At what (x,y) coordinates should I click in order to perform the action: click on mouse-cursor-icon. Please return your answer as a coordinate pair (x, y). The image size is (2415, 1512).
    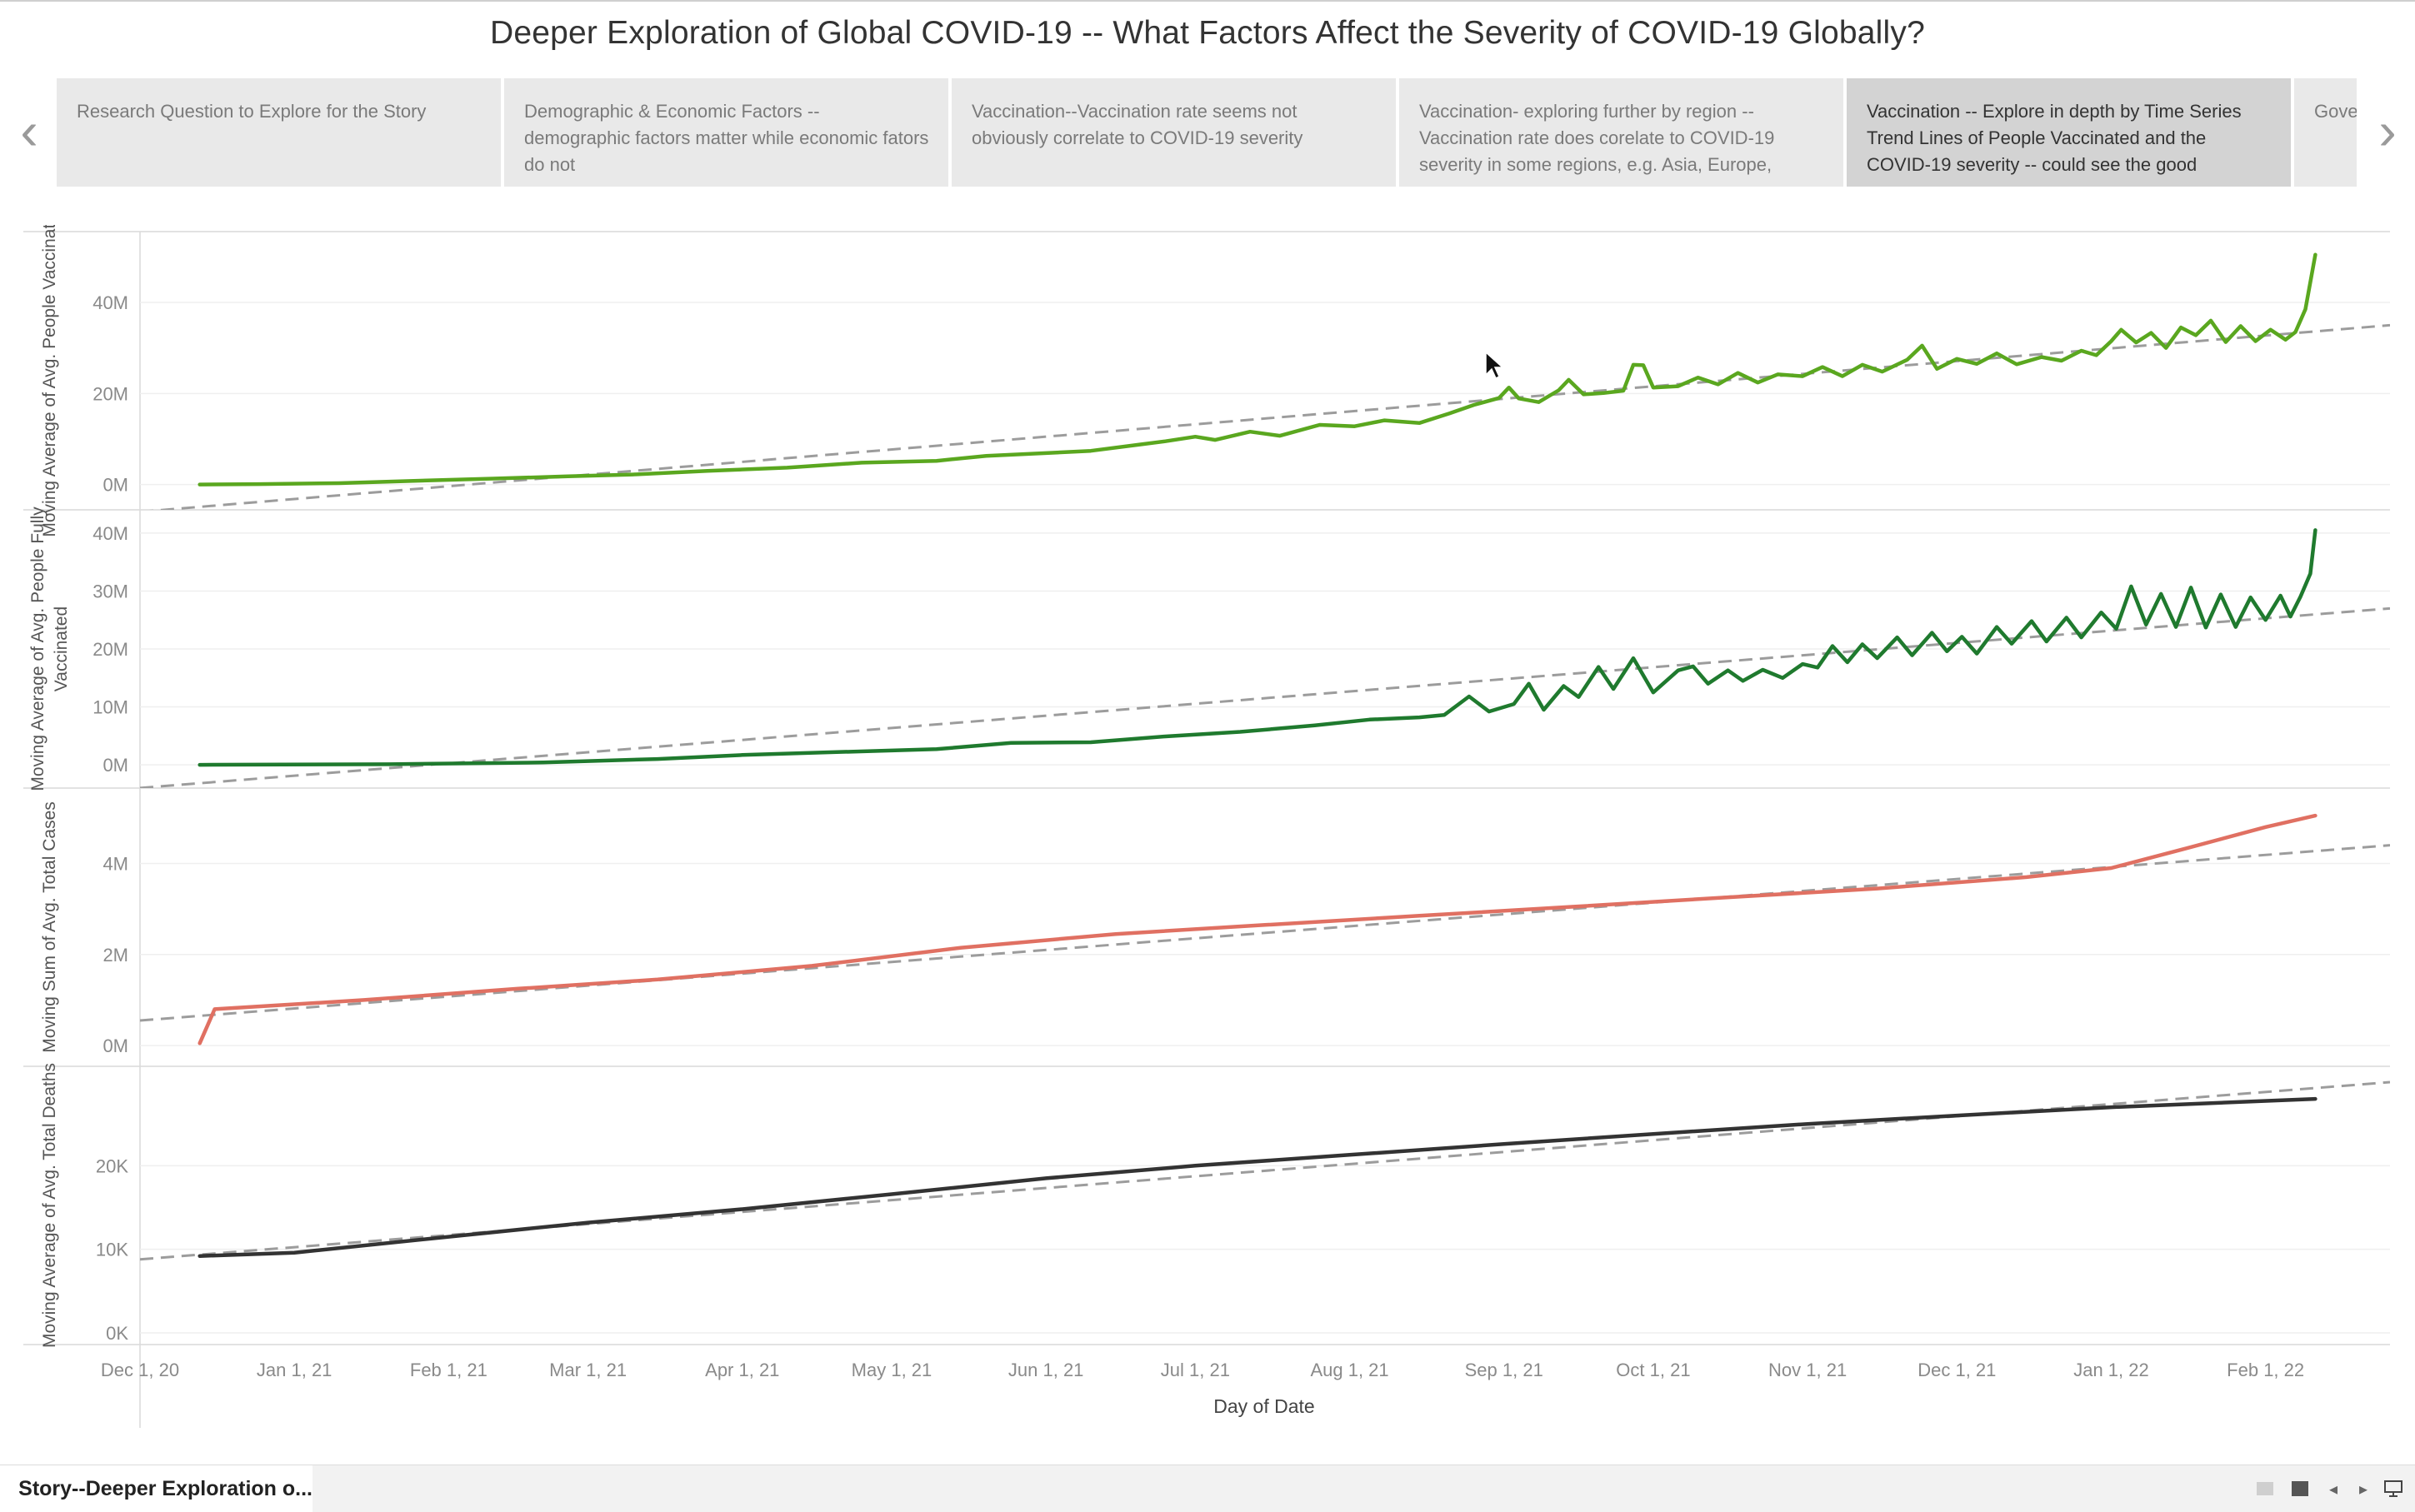
    Looking at the image, I should click on (1494, 365).